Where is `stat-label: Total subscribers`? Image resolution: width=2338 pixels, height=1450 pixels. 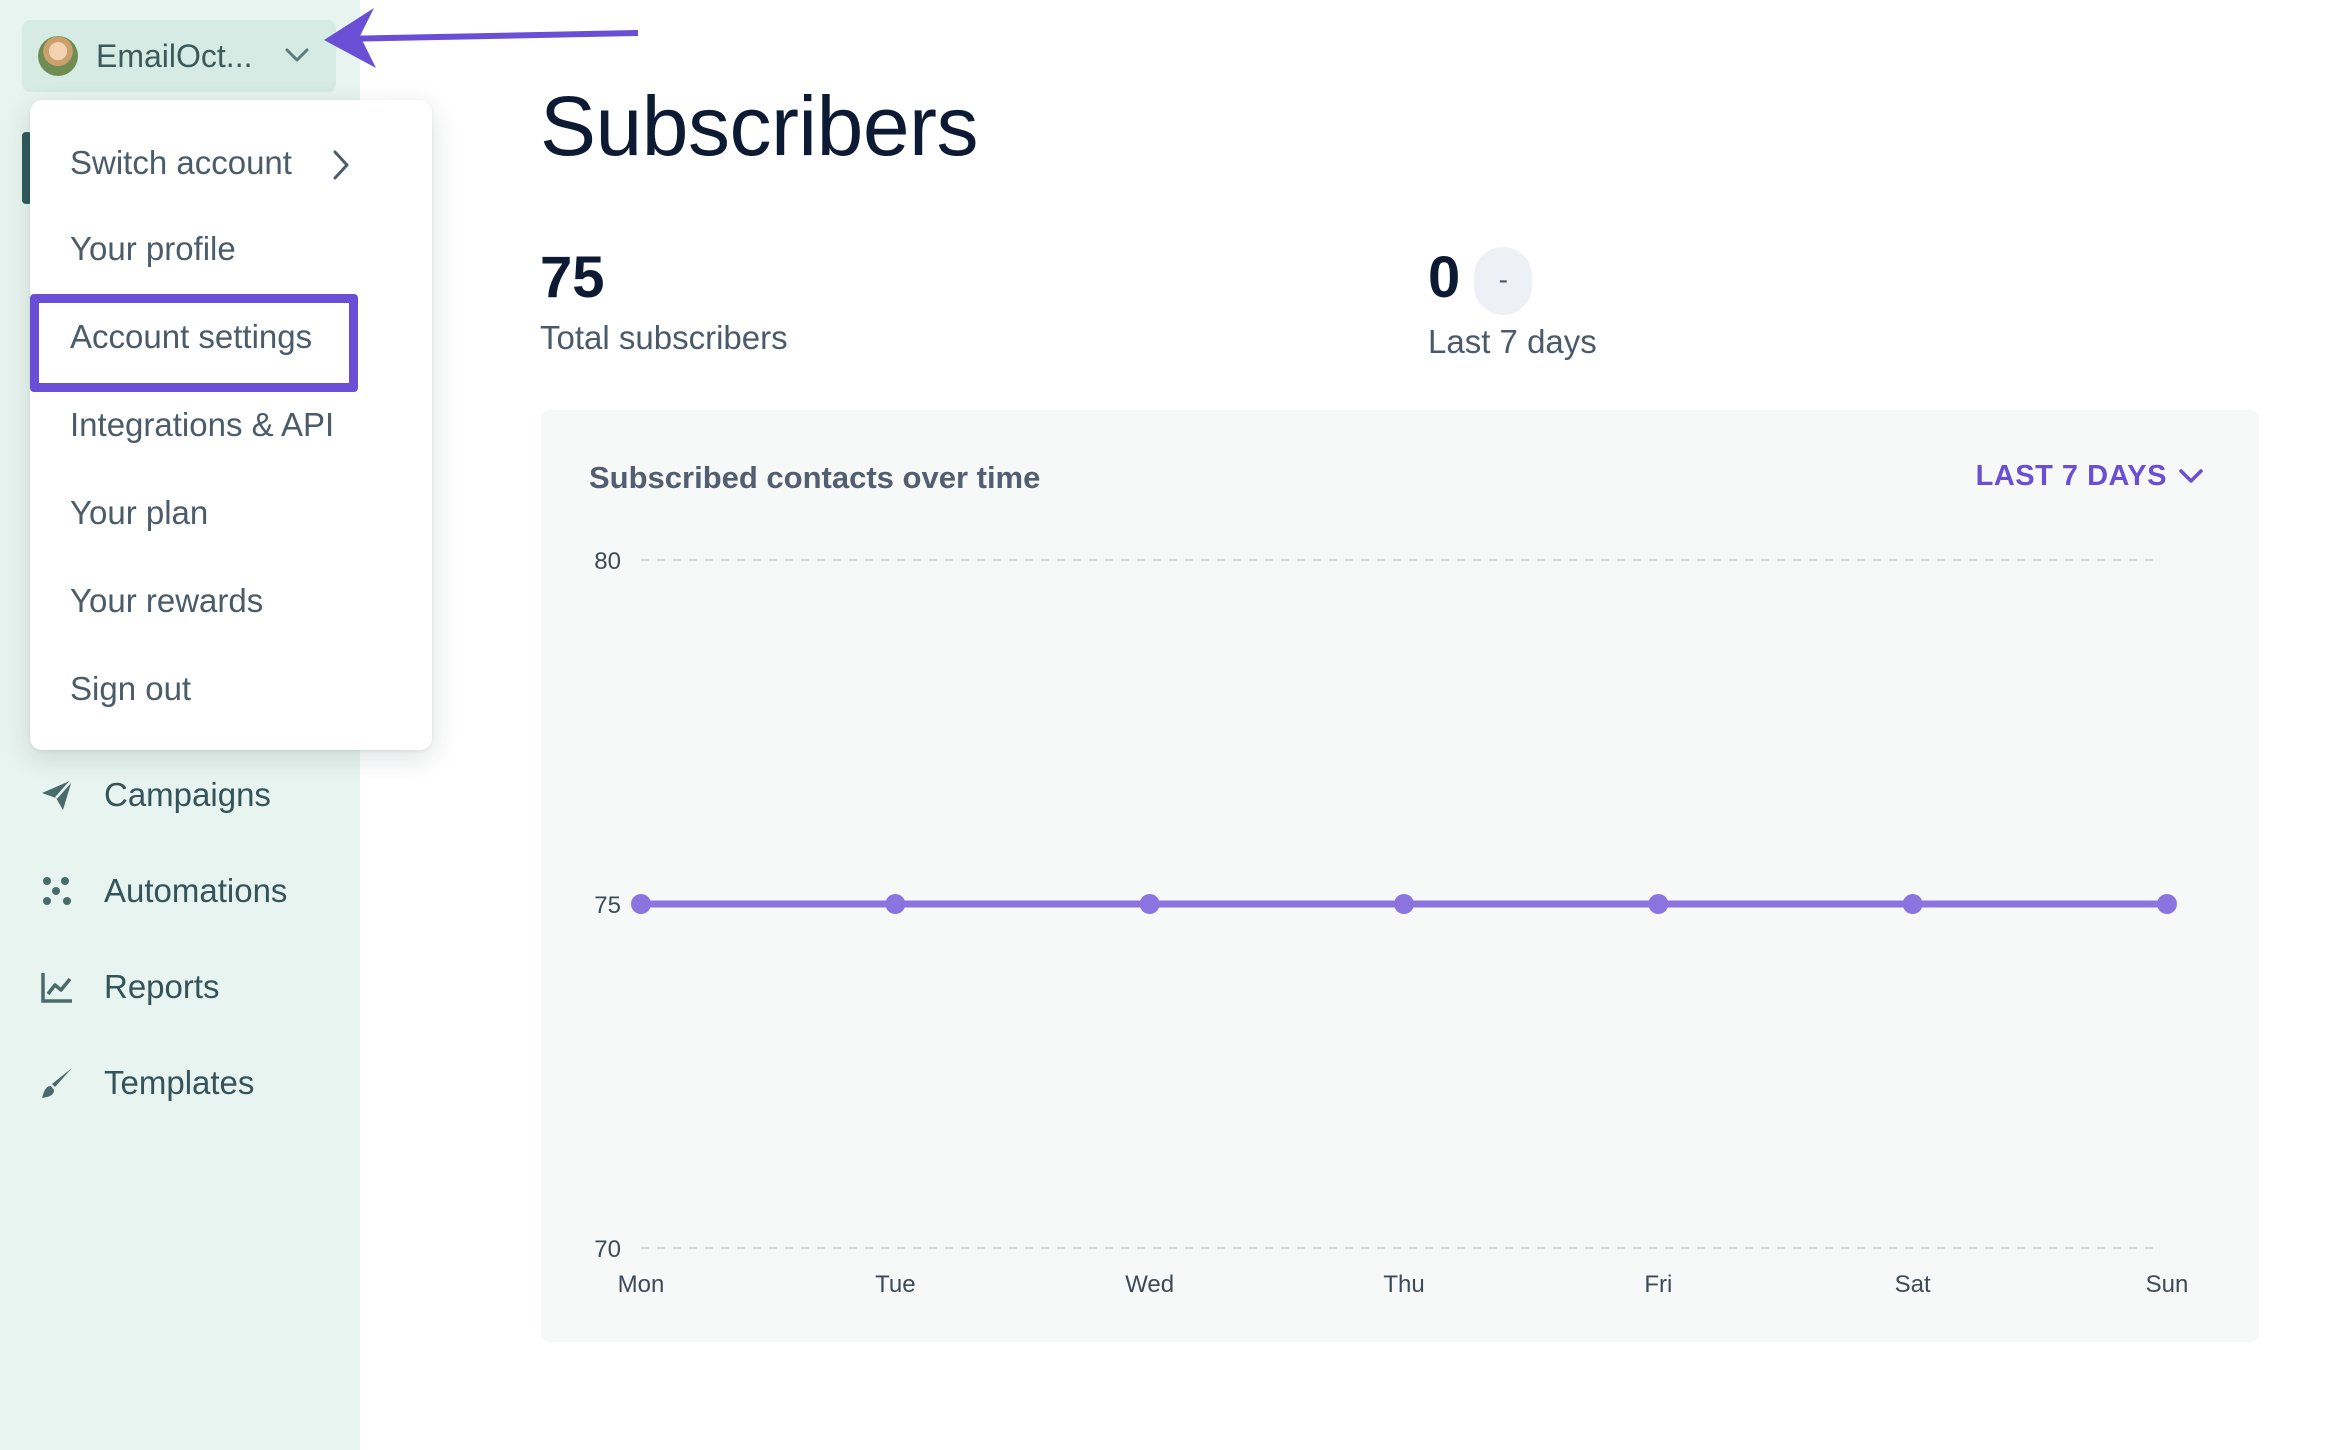
stat-label: Total subscribers is located at coordinates (664, 337).